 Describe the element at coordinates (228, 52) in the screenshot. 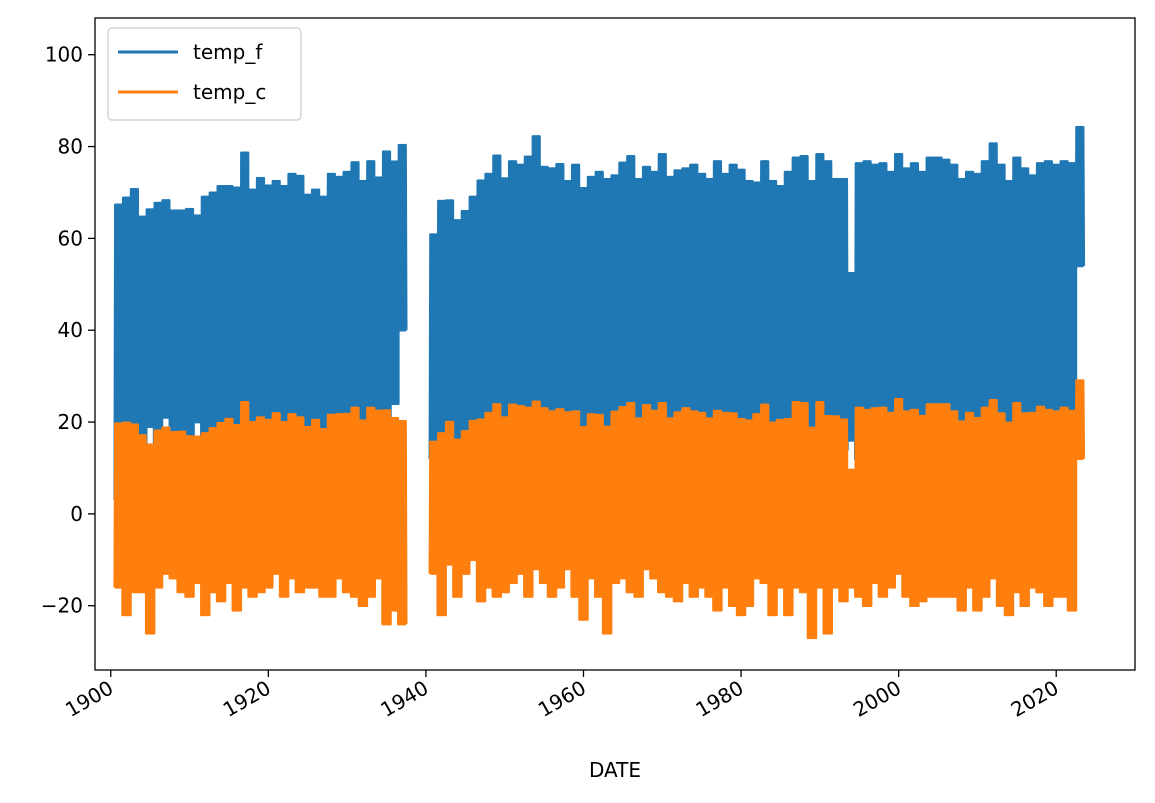

I see `legend-label-temp_f: temp_f` at that location.